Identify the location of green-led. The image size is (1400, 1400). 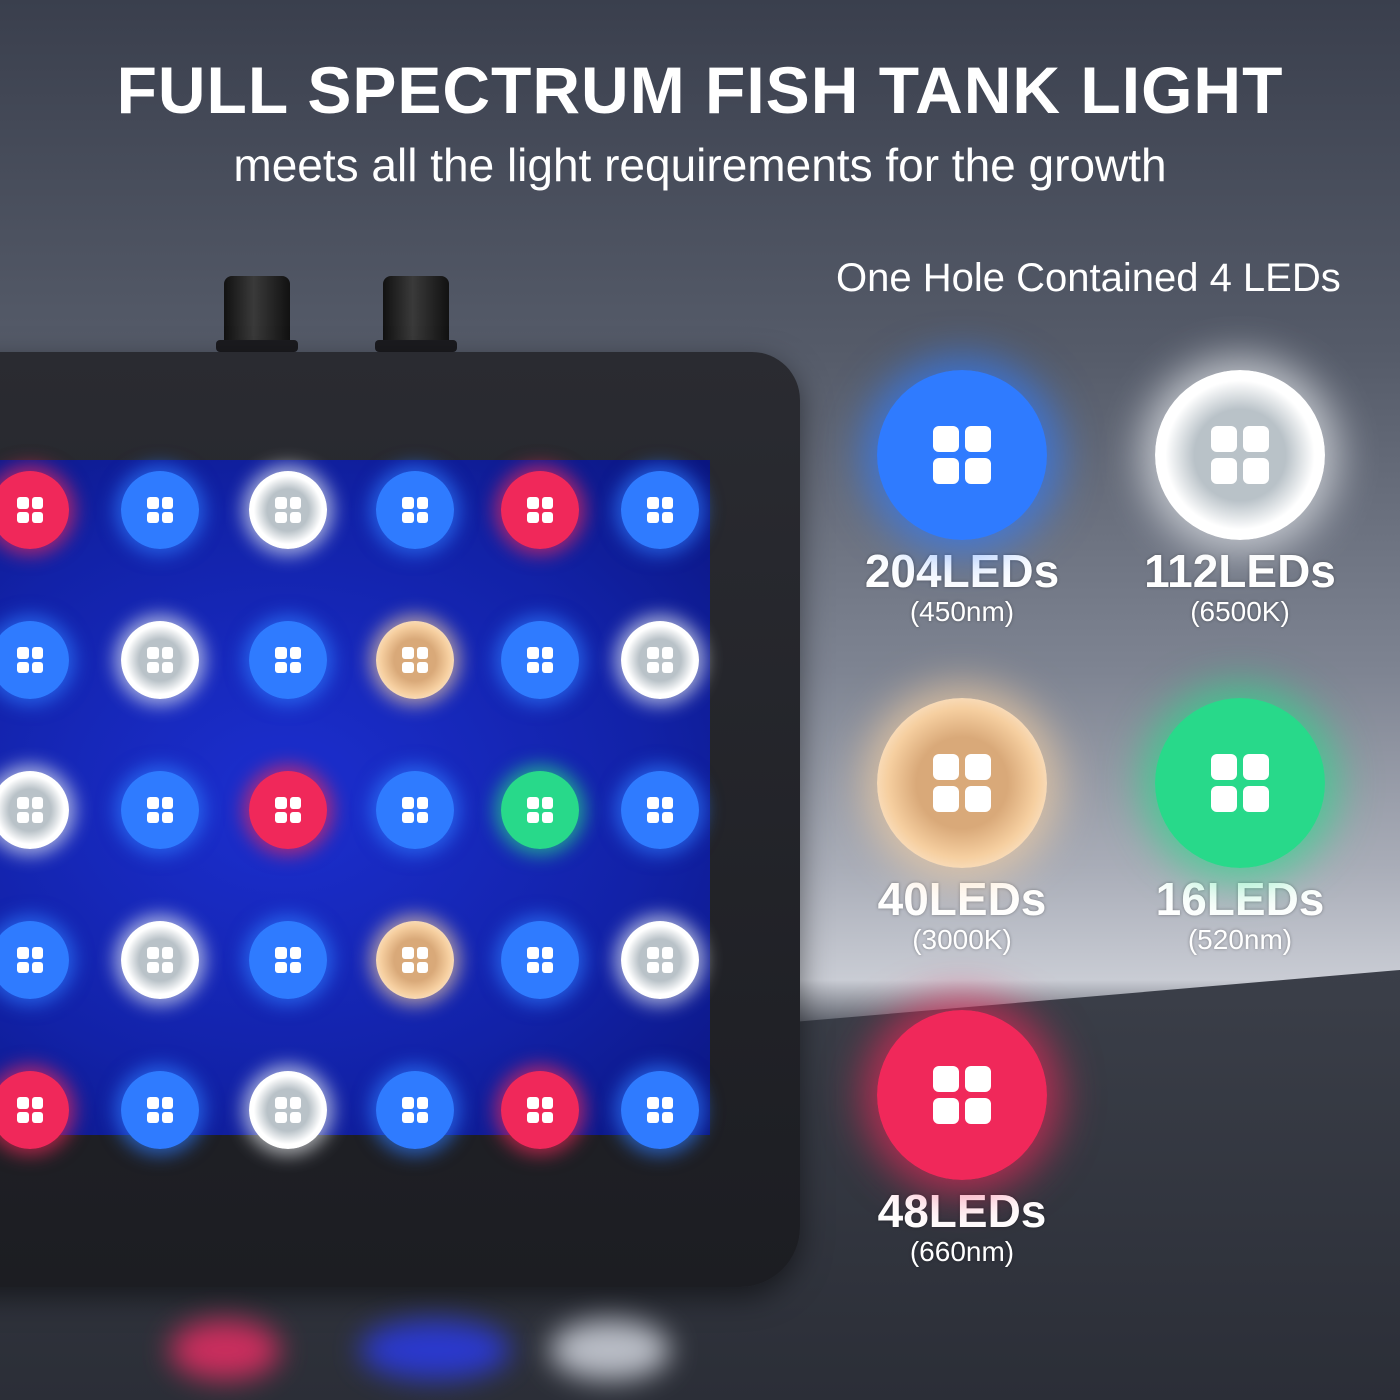
(540, 810).